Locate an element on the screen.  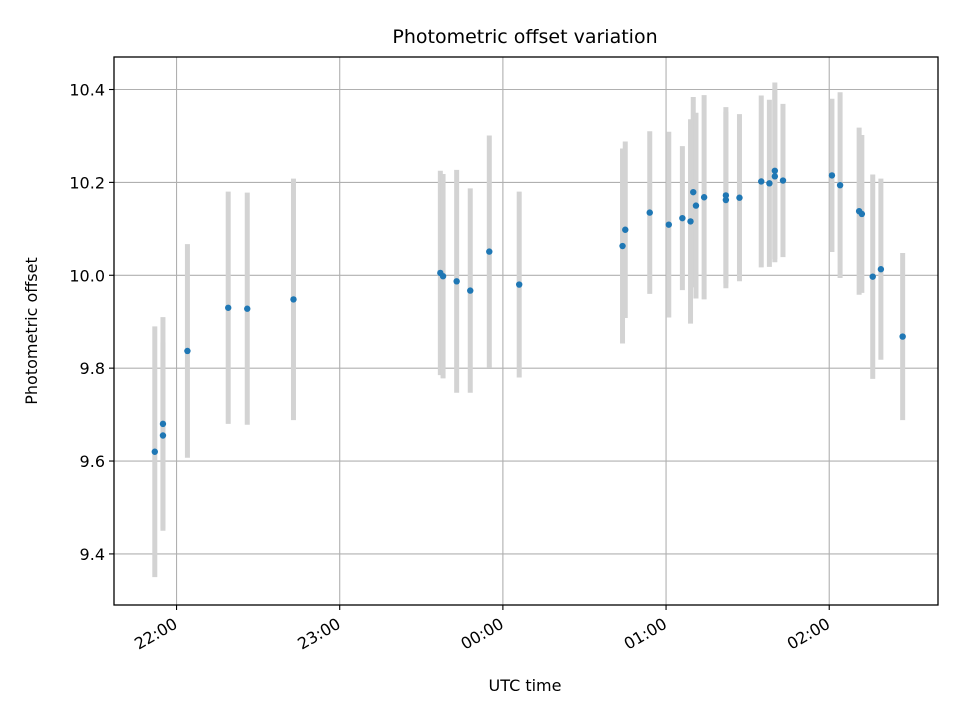
x-axis-label: UTC time is located at coordinates (525, 685).